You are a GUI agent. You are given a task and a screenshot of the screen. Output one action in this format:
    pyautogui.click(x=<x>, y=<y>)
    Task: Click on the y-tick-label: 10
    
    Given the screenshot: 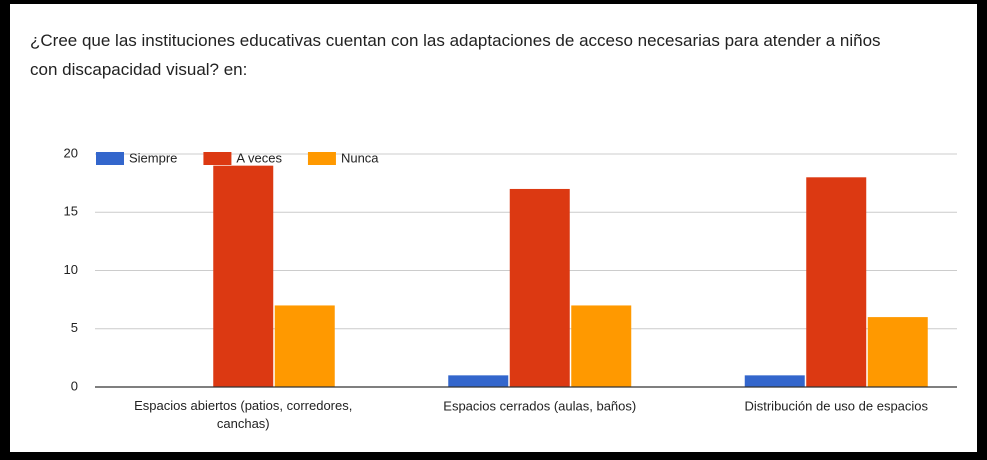 What is the action you would take?
    pyautogui.click(x=71, y=269)
    